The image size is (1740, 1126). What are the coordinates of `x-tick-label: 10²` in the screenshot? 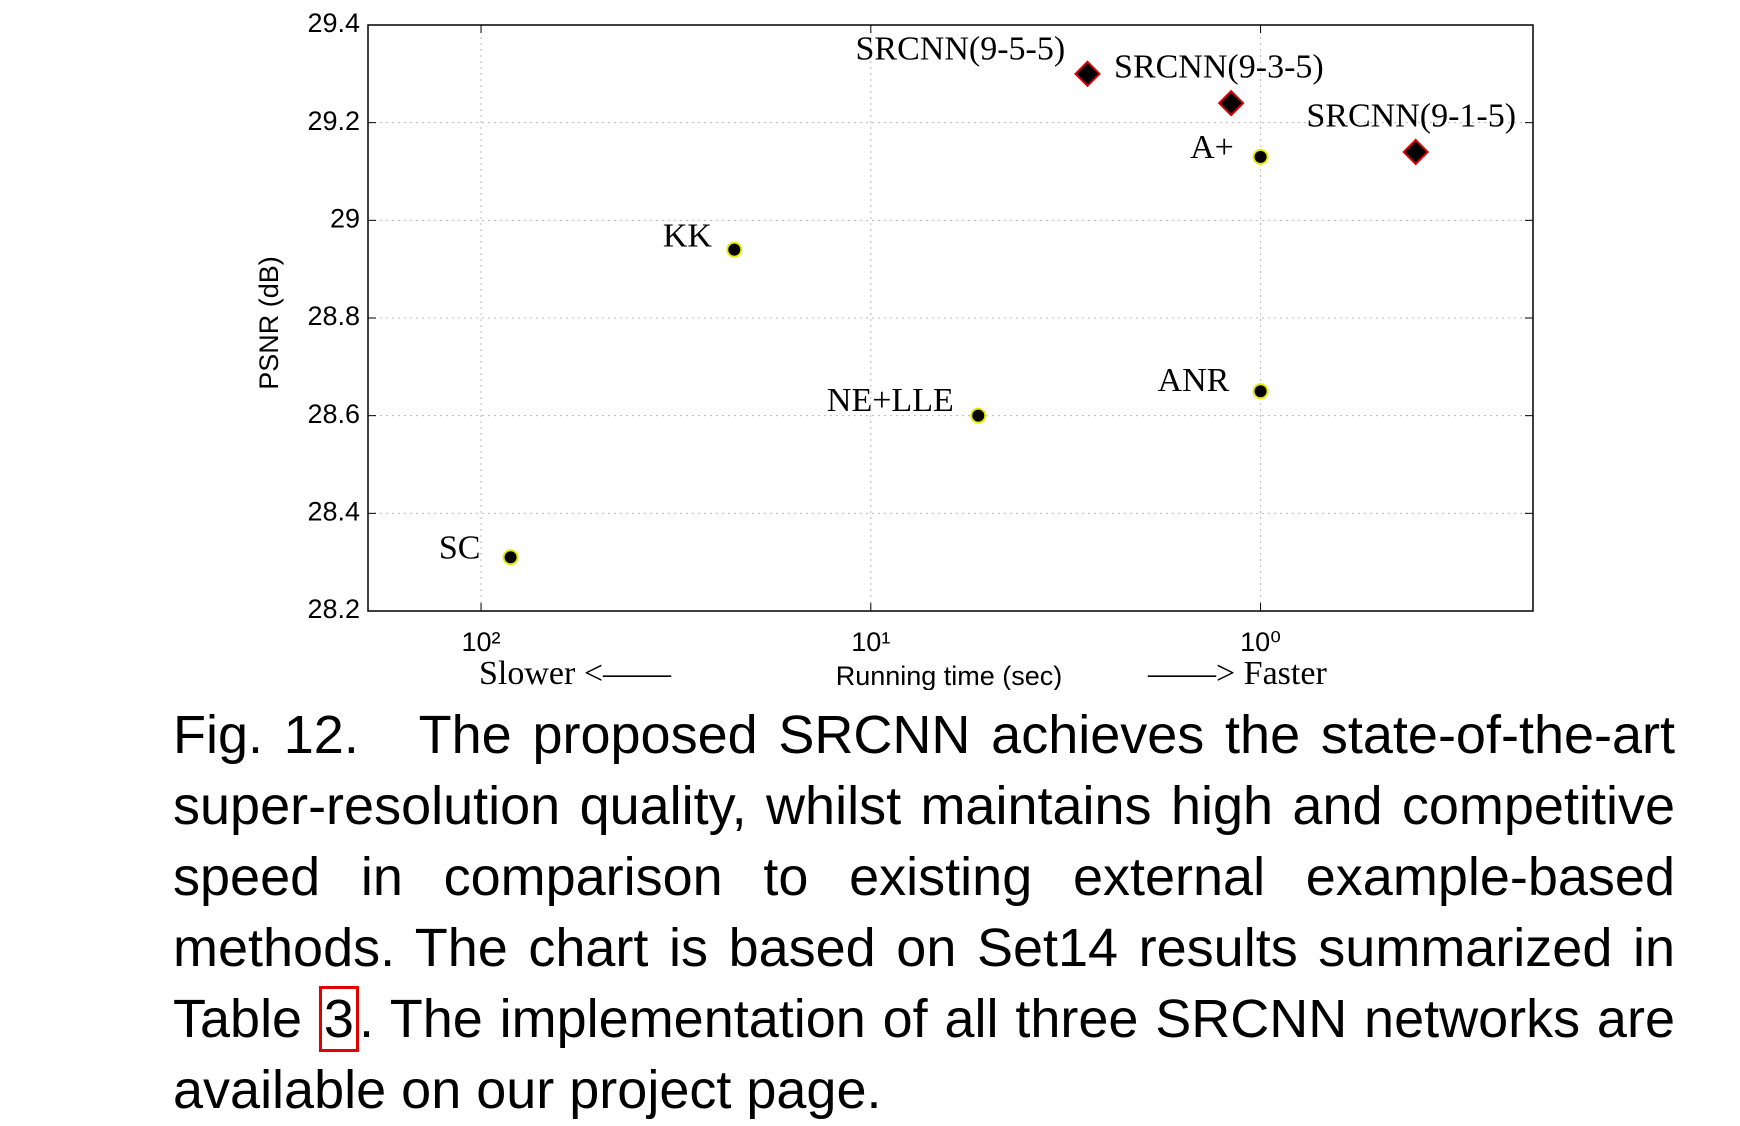 It's located at (481, 642).